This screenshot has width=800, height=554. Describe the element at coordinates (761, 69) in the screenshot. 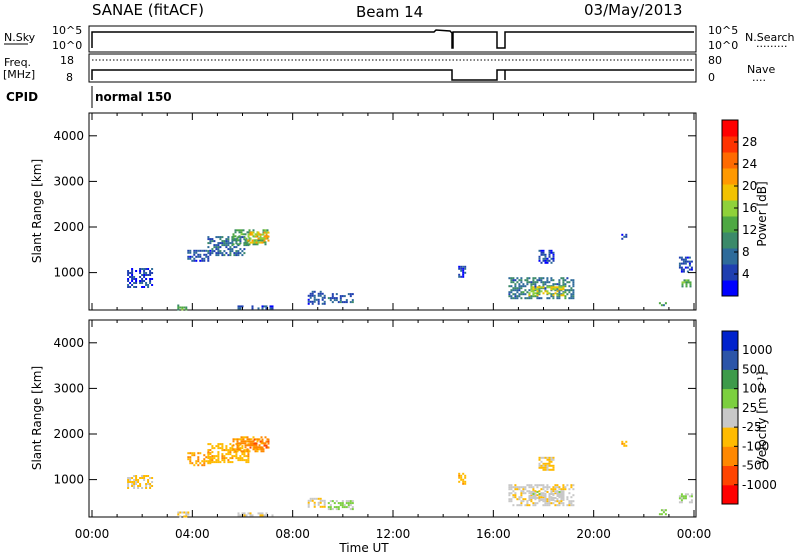

I see `nave-label: Nave` at that location.